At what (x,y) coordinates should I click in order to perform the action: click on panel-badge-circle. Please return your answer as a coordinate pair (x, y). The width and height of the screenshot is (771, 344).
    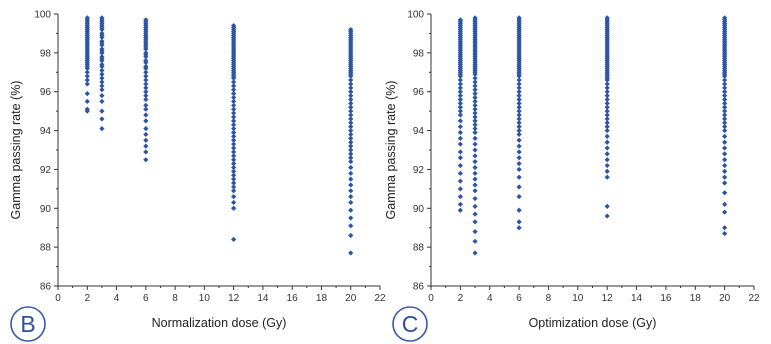
    Looking at the image, I should click on (28, 324).